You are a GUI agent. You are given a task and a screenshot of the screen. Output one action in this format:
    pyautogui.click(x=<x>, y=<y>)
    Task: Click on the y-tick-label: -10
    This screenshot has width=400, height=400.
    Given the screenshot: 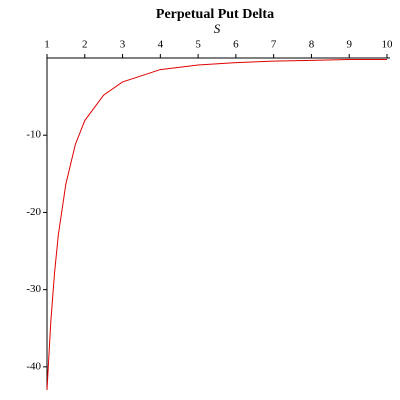 What is the action you would take?
    pyautogui.click(x=33, y=135)
    